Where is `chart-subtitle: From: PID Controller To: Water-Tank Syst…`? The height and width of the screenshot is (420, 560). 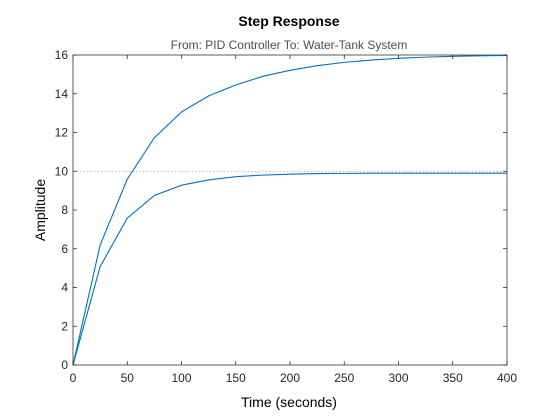 chart-subtitle: From: PID Controller To: Water-Tank Syst… is located at coordinates (289, 45).